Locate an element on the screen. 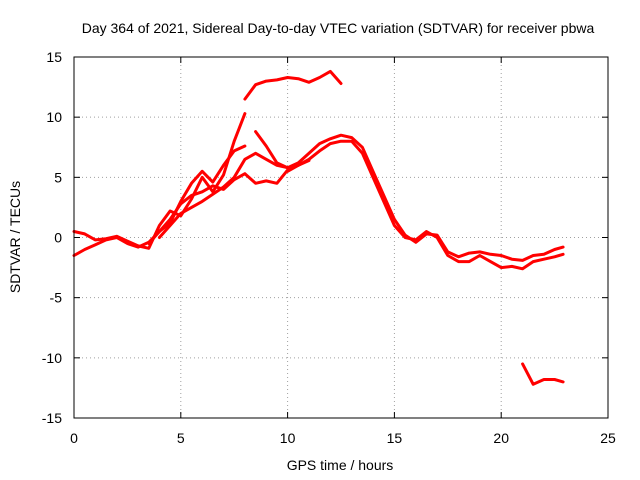  x-tick-label: 25 is located at coordinates (608, 438).